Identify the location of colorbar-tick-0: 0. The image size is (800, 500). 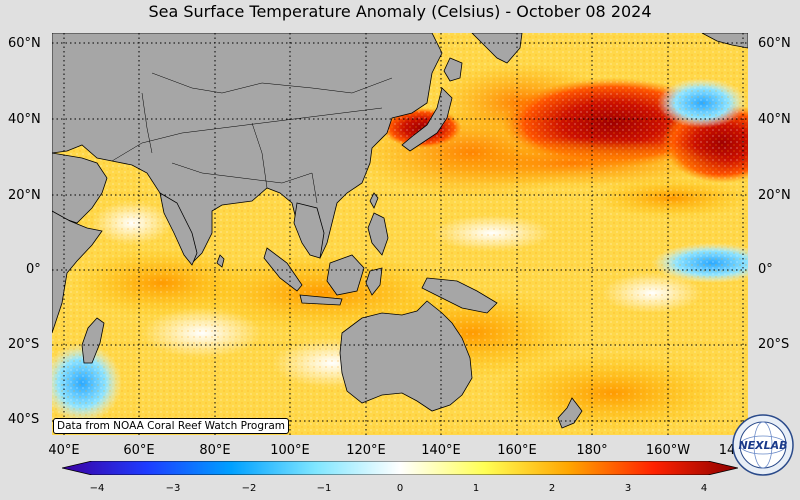
(400, 488).